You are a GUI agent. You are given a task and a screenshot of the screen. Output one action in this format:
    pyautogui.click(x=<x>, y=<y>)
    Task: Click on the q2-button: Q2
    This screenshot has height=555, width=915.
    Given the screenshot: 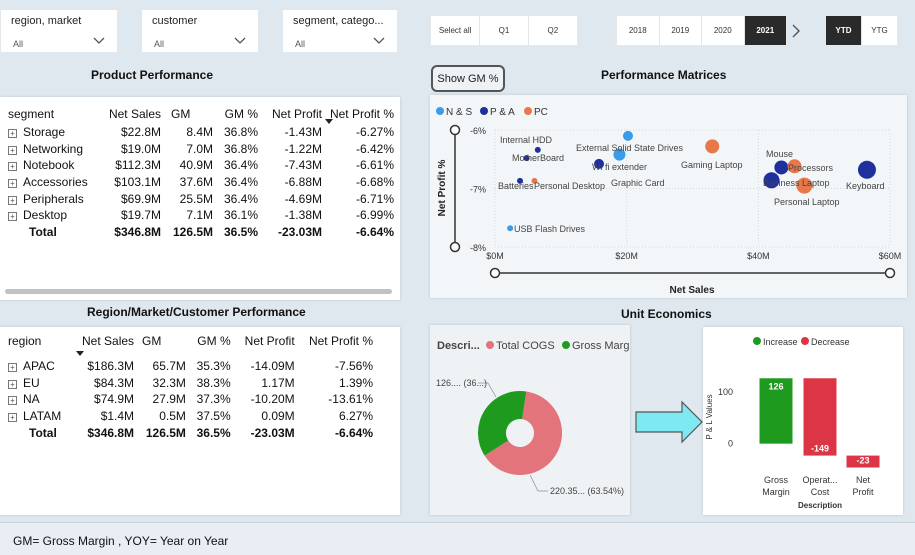 What is the action you would take?
    pyautogui.click(x=553, y=30)
    